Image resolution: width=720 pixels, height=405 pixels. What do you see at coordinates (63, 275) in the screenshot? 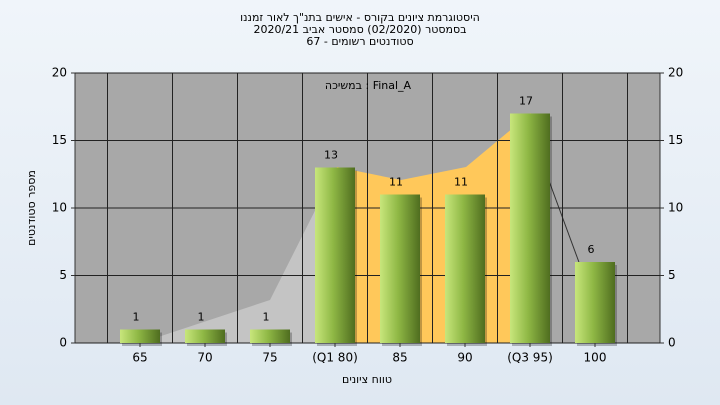
I see `y-tick-label: 5` at bounding box center [63, 275].